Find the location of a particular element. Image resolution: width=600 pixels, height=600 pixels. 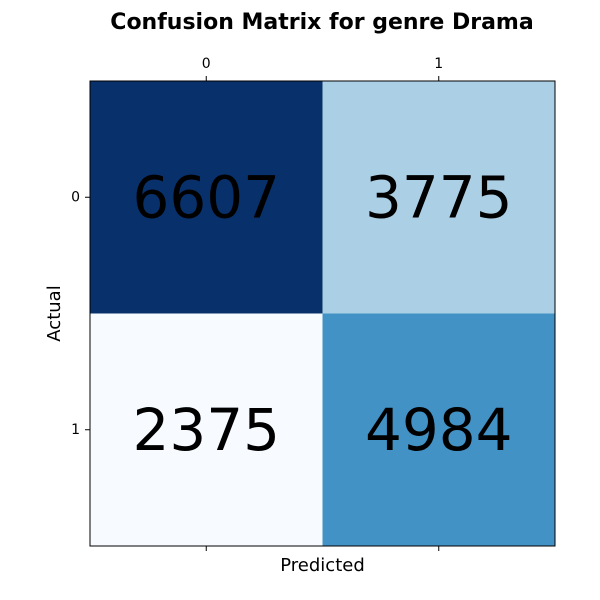

y-axis-label: Actual is located at coordinates (54, 313).